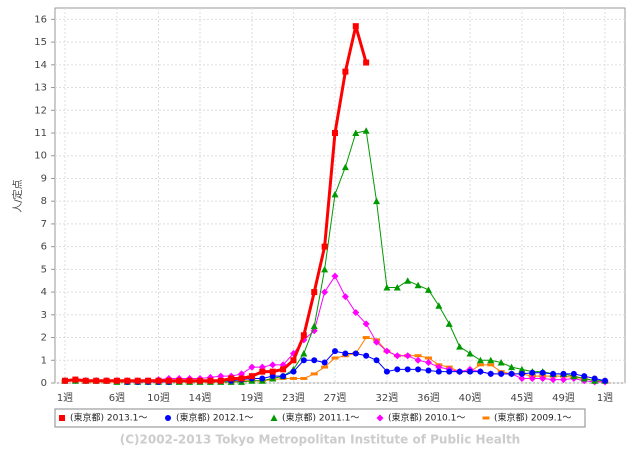 The height and width of the screenshot is (450, 640). Describe the element at coordinates (17, 195) in the screenshot. I see `y-axis-label: 人/定点` at that location.